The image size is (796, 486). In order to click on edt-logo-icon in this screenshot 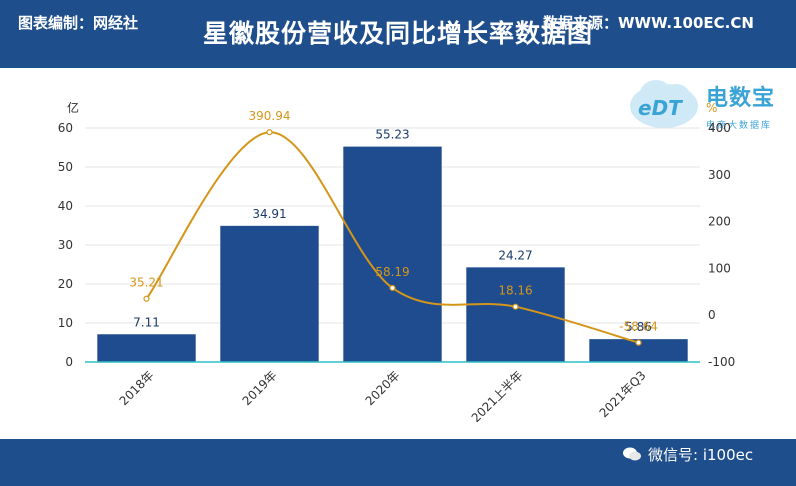, I will do `click(664, 104)`.